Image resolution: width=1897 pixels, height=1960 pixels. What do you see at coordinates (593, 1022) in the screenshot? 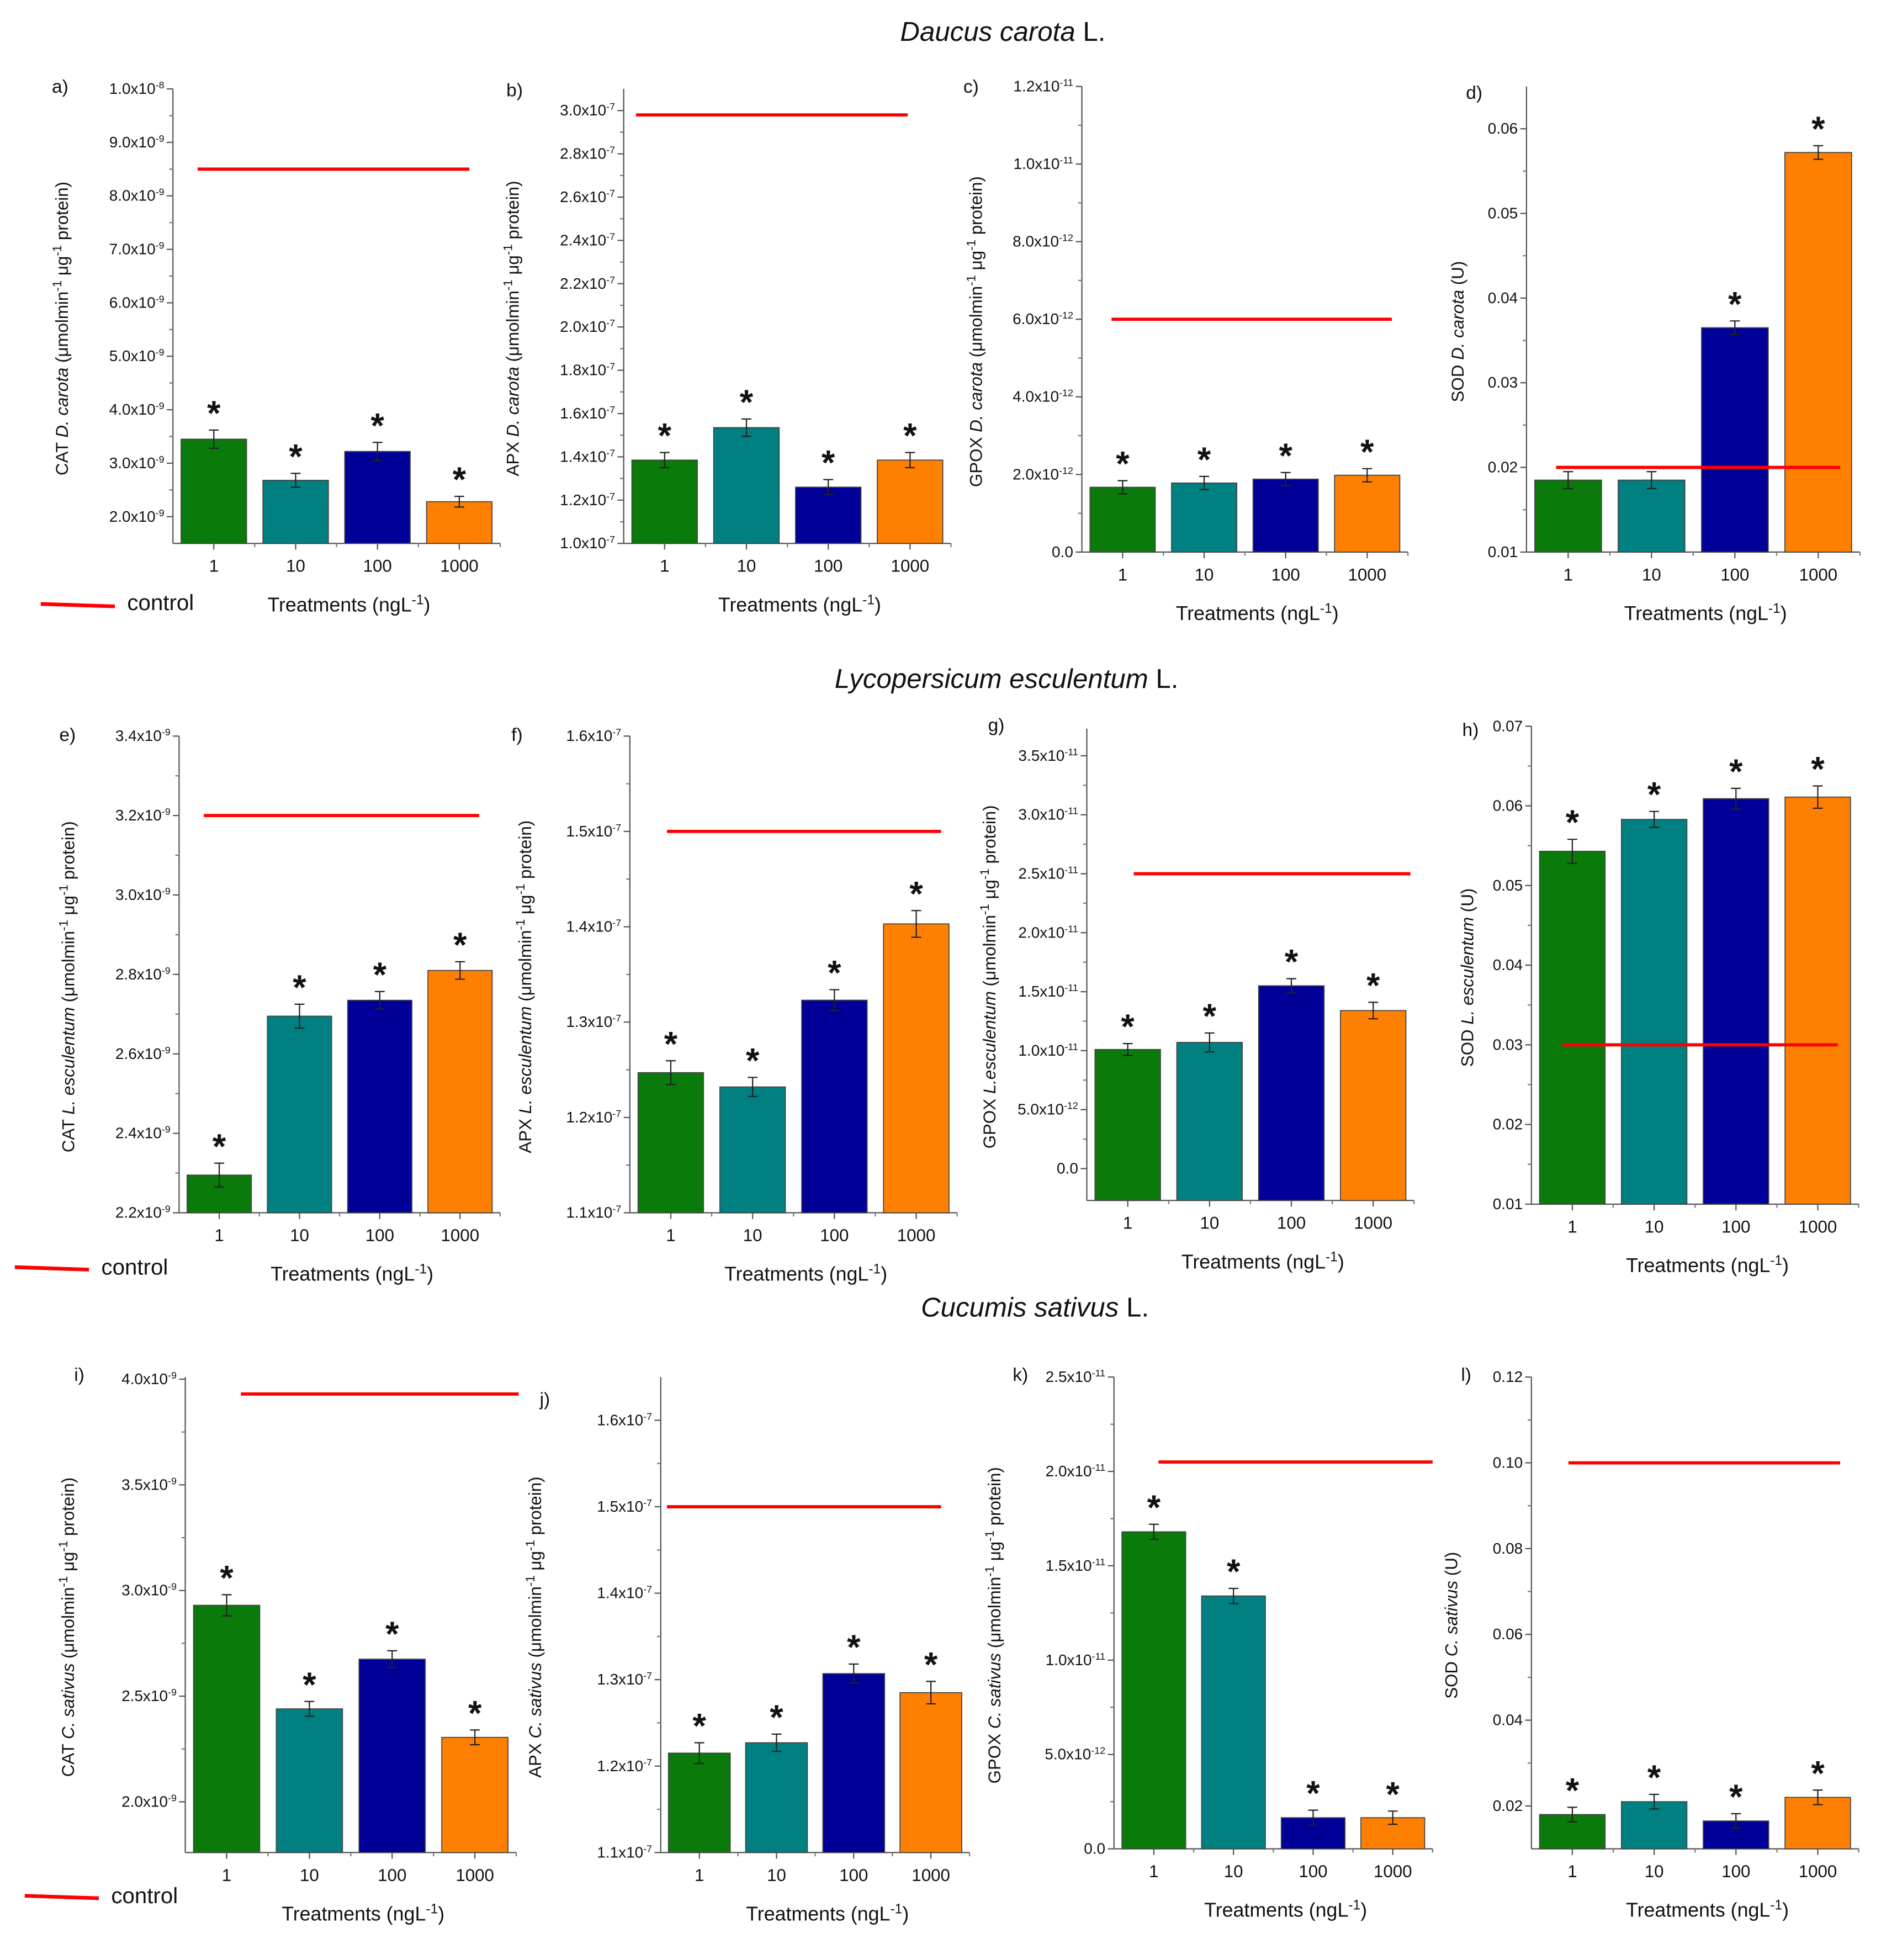
I see `y-tick-label: 1.3x10-7` at bounding box center [593, 1022].